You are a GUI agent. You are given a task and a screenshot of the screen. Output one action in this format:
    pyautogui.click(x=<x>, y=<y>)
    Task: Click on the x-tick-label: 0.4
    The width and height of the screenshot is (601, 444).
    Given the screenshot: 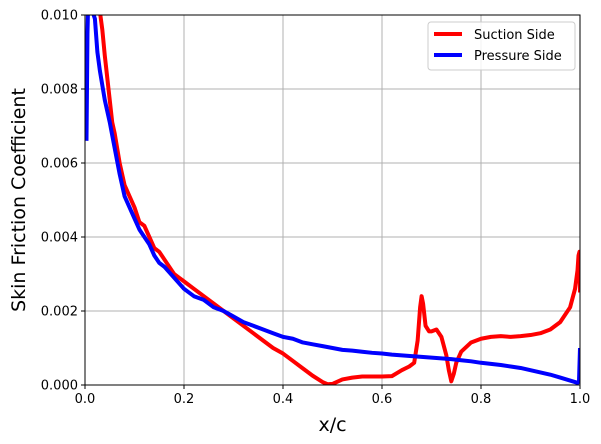 What is the action you would take?
    pyautogui.click(x=283, y=399)
    